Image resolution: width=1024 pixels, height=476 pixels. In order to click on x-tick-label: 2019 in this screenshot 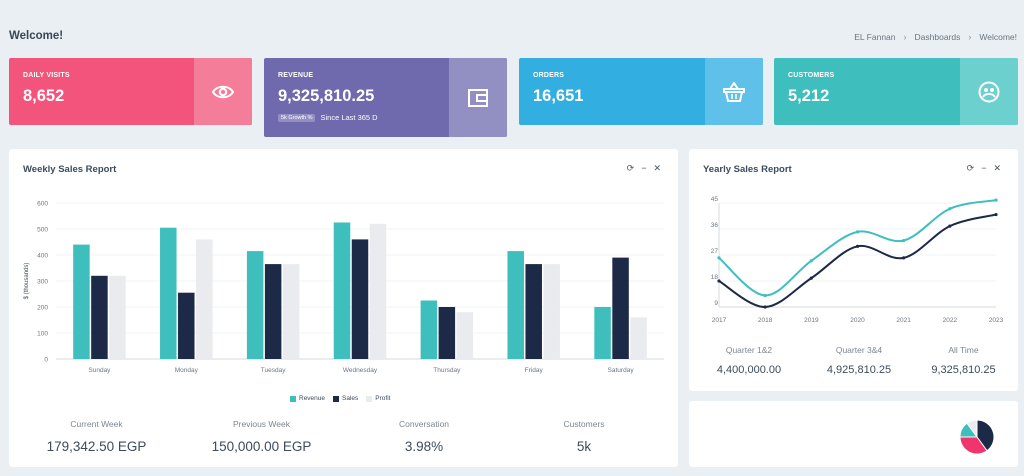, I will do `click(811, 320)`.